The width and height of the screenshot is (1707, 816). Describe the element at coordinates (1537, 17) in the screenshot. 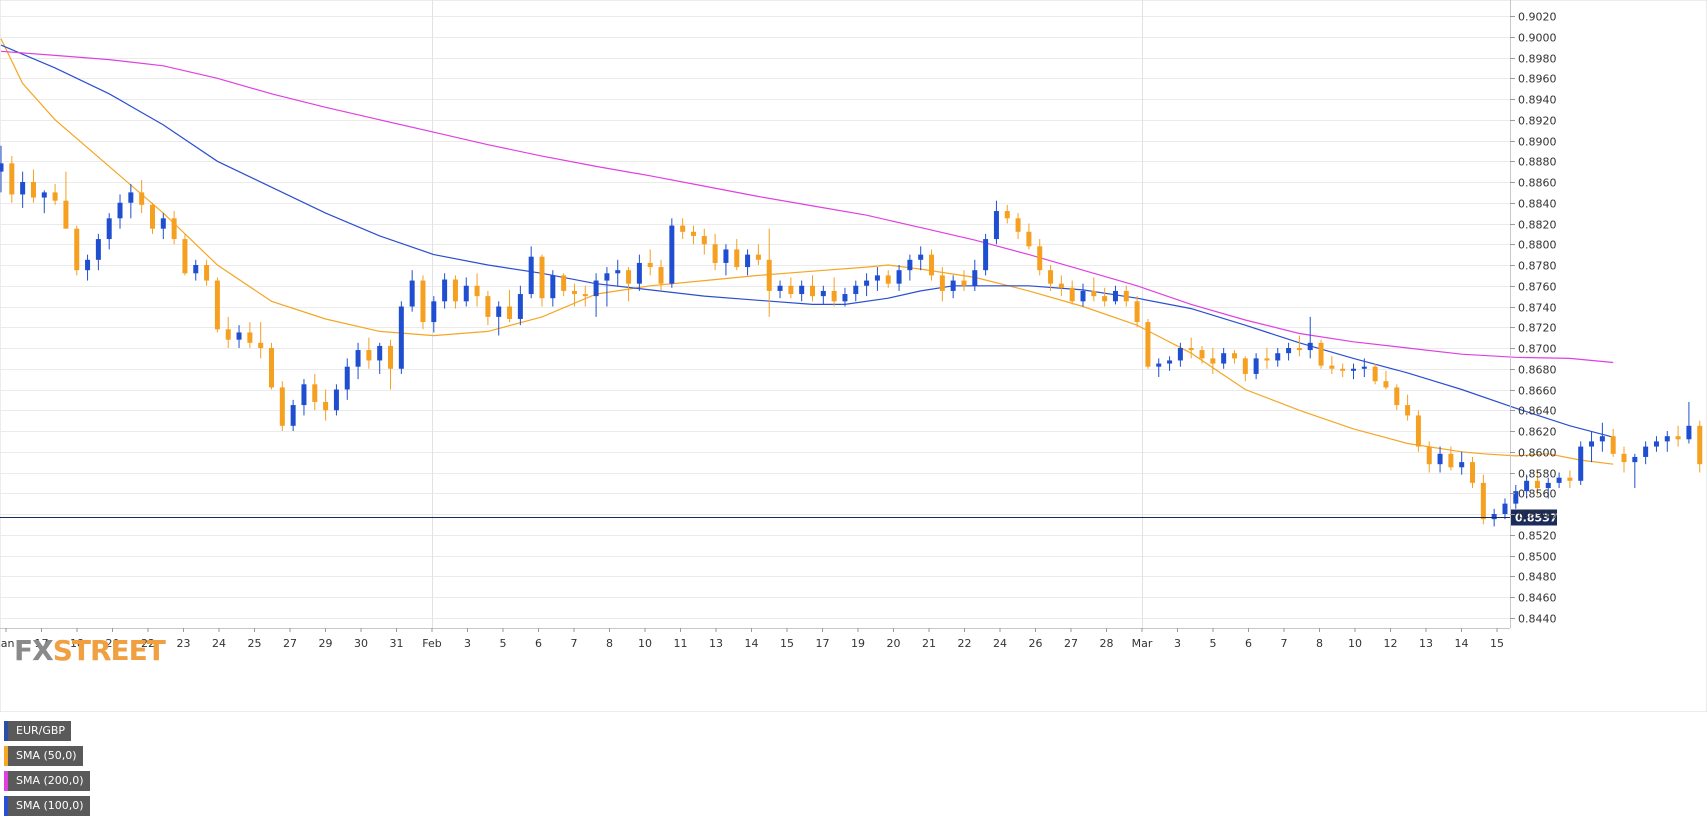

I see `y-tick-label: 0.9020` at that location.